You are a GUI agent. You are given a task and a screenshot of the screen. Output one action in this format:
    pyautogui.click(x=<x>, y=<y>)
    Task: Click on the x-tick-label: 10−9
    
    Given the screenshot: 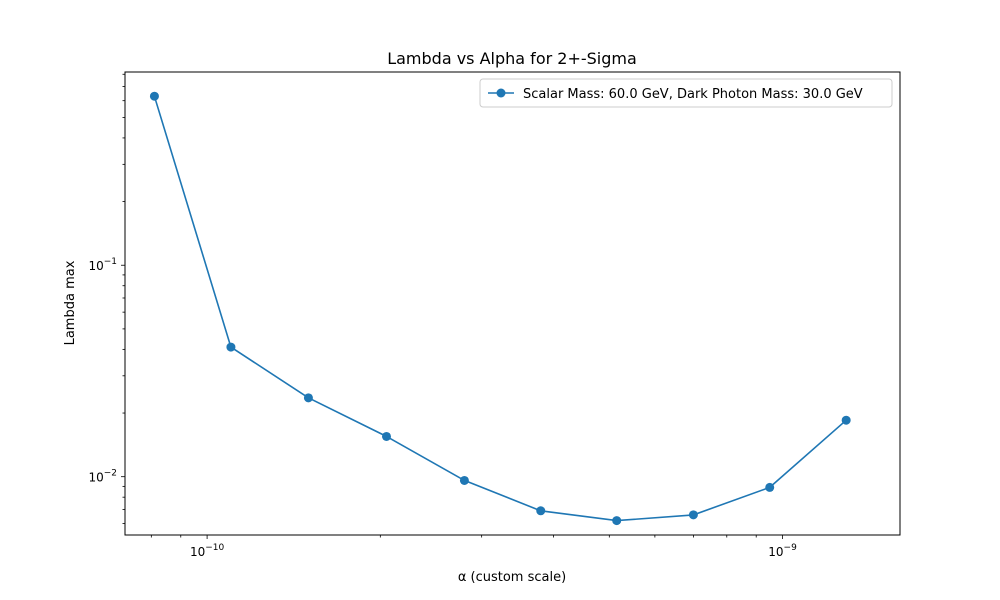 What is the action you would take?
    pyautogui.click(x=782, y=551)
    